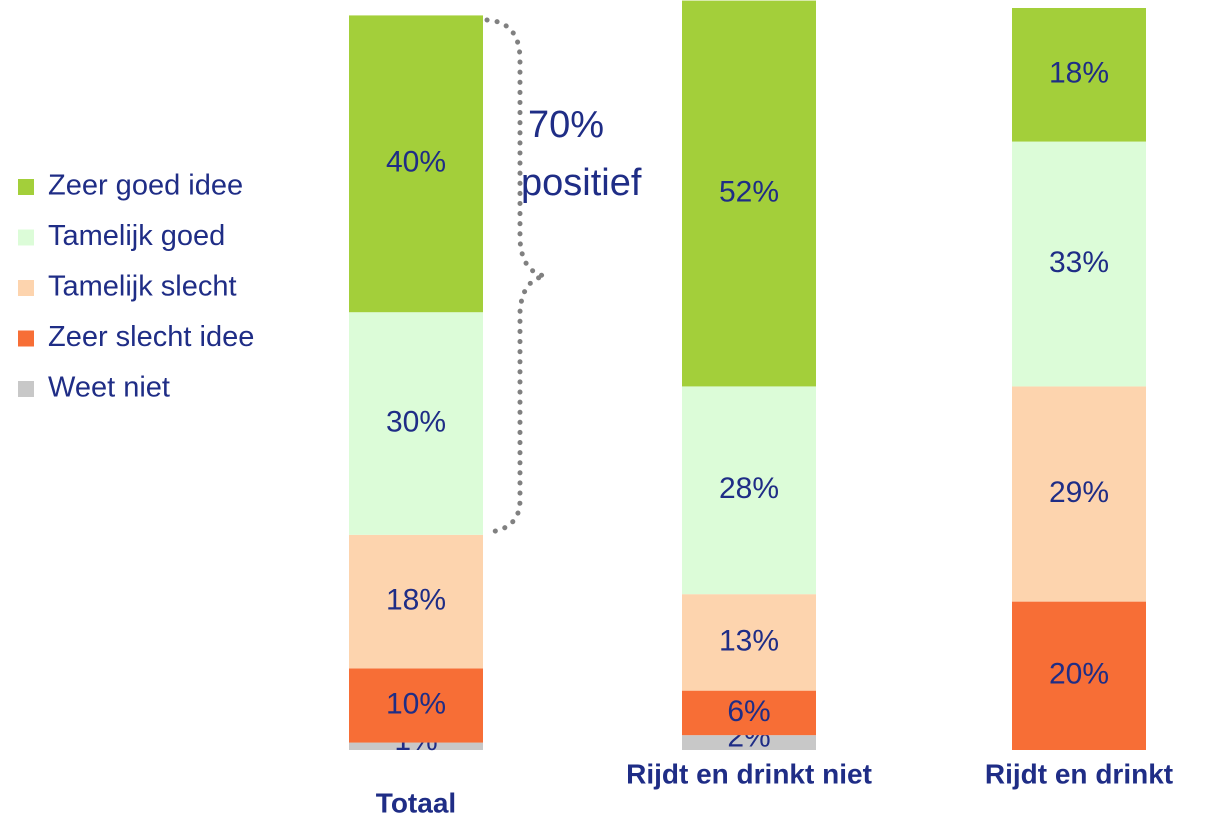 The width and height of the screenshot is (1217, 824). I want to click on data-label: 33%, so click(1079, 262).